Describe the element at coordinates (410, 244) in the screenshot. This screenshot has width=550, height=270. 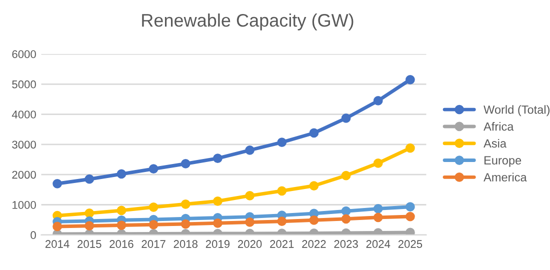
I see `x-tick-label: 2025` at that location.